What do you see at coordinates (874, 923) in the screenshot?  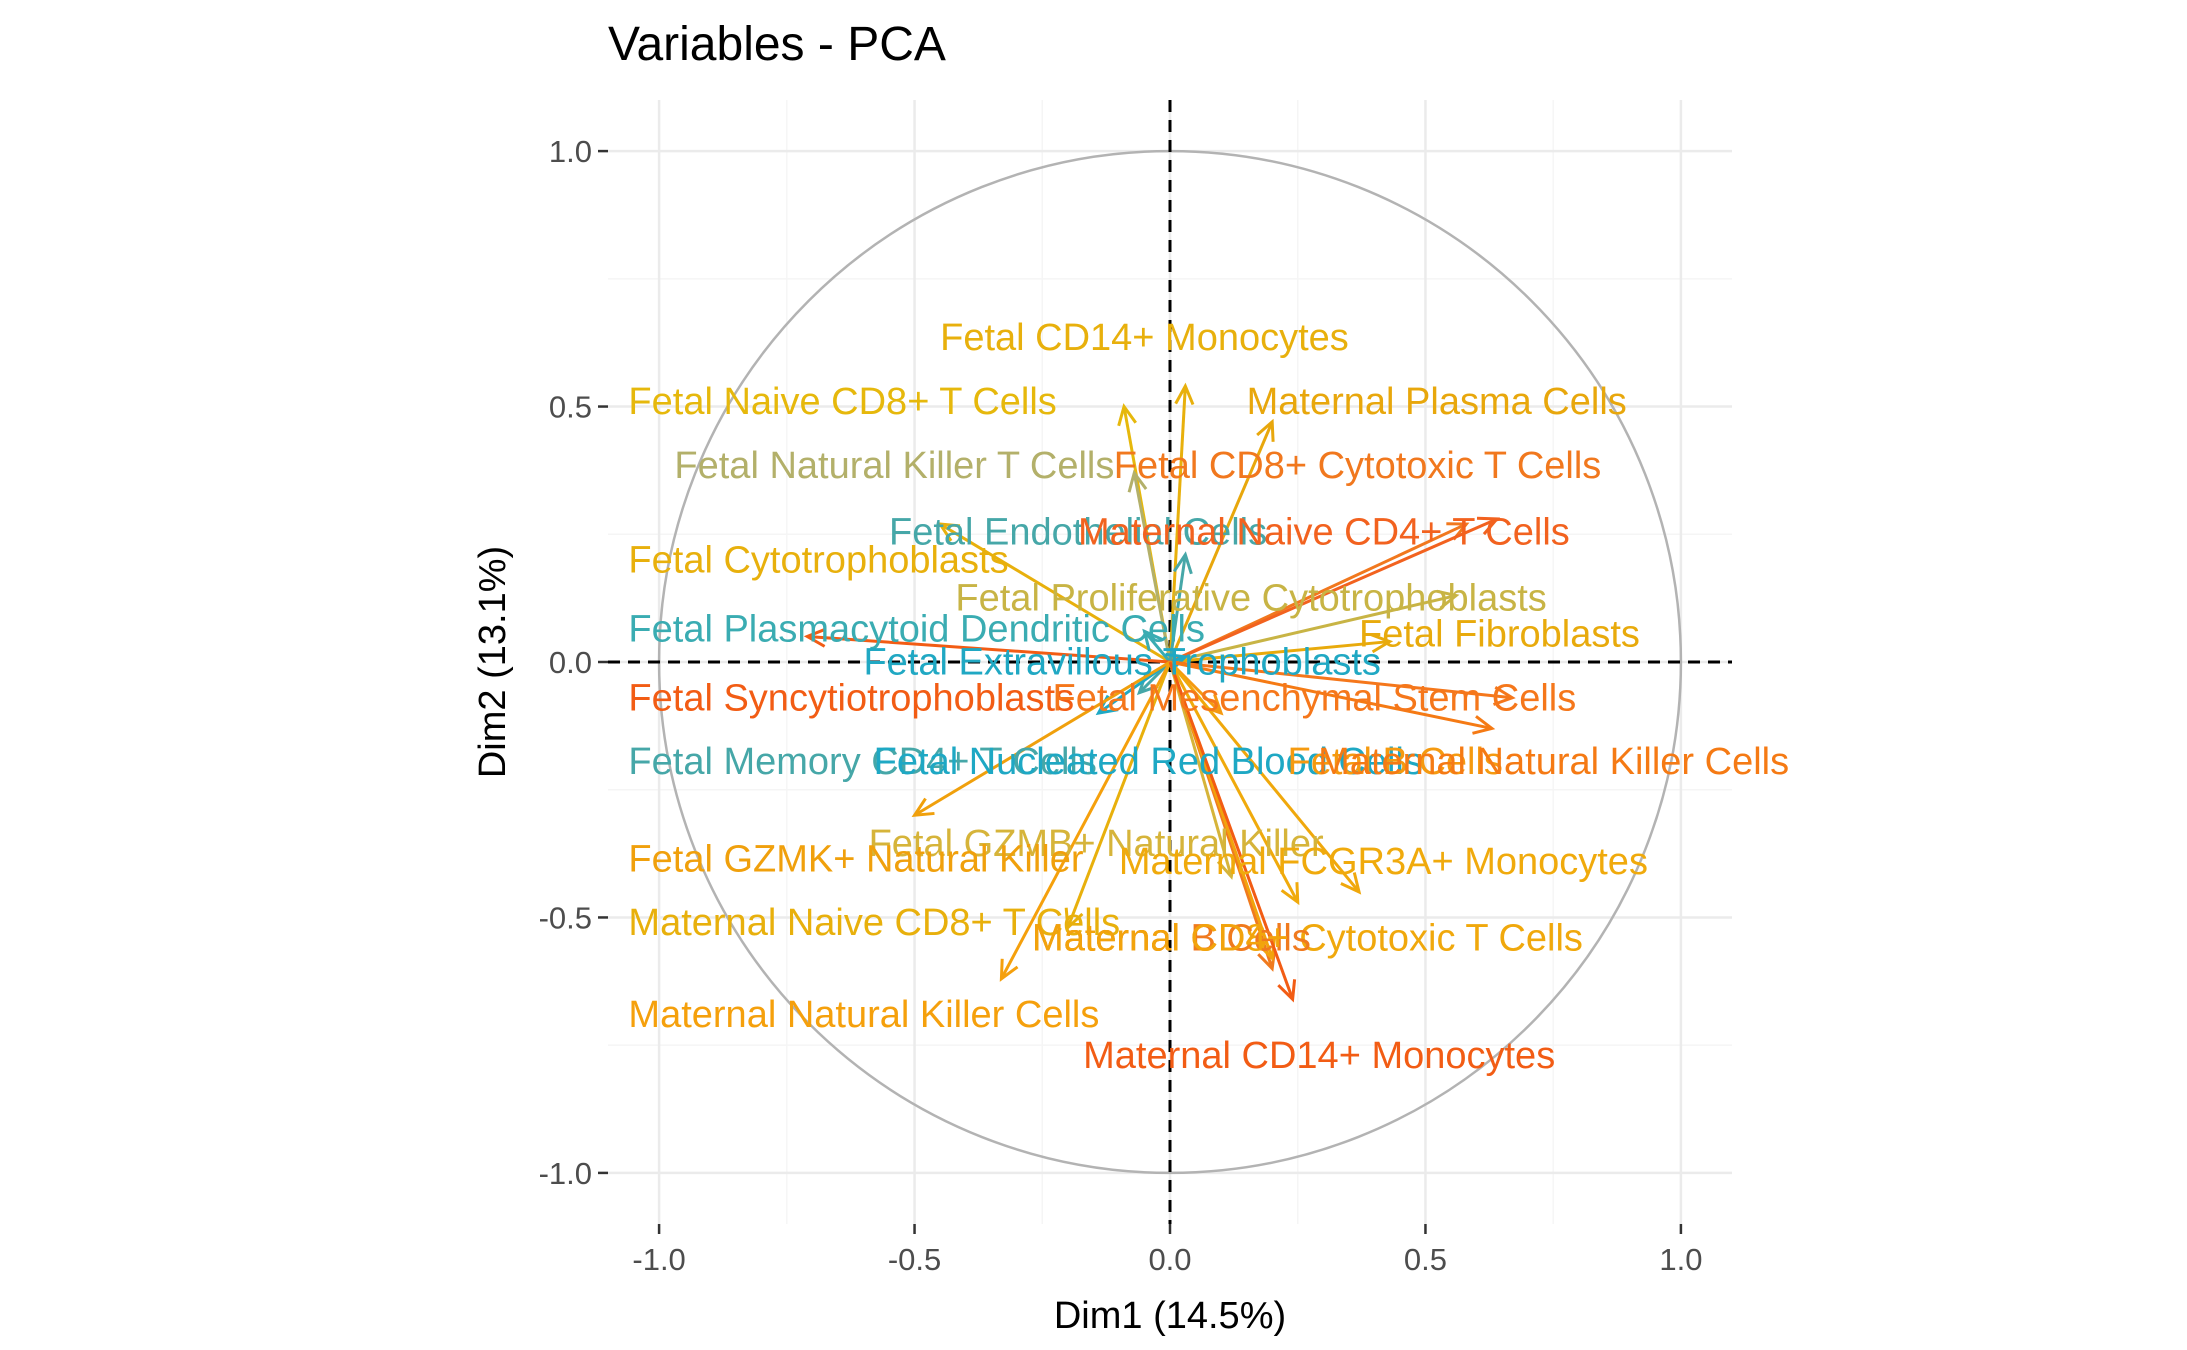 I see `variable-label: Maternal Naive CD8+ T Cells` at bounding box center [874, 923].